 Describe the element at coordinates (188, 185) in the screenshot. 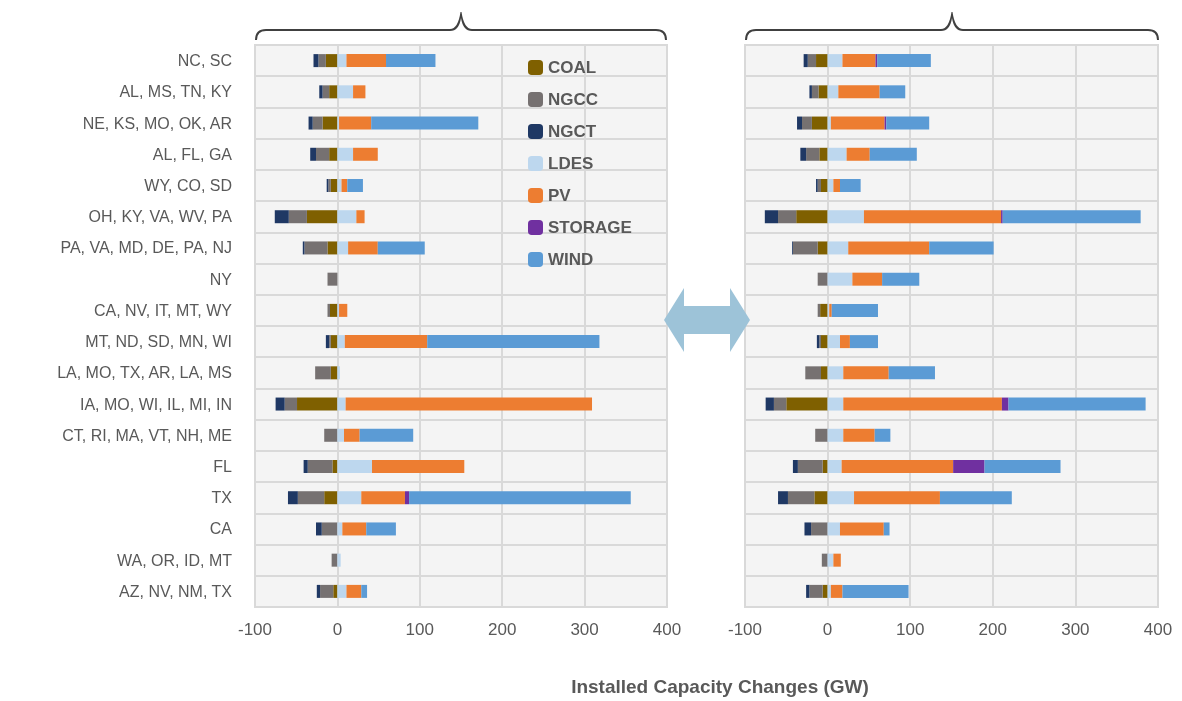

I see `y-tick-label: WY, CO, SD` at that location.